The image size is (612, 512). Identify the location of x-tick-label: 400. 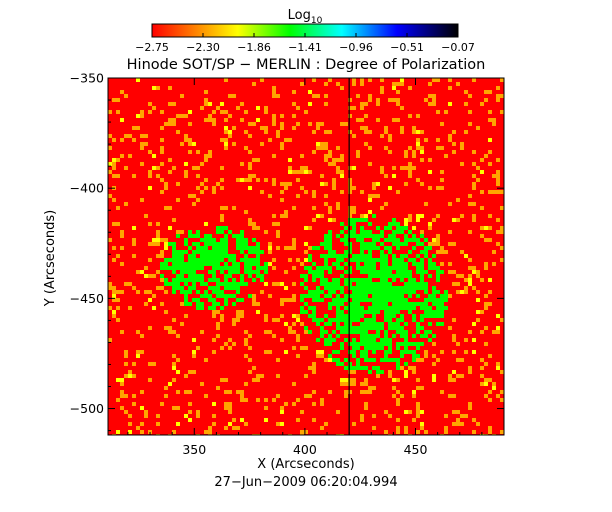
(305, 449).